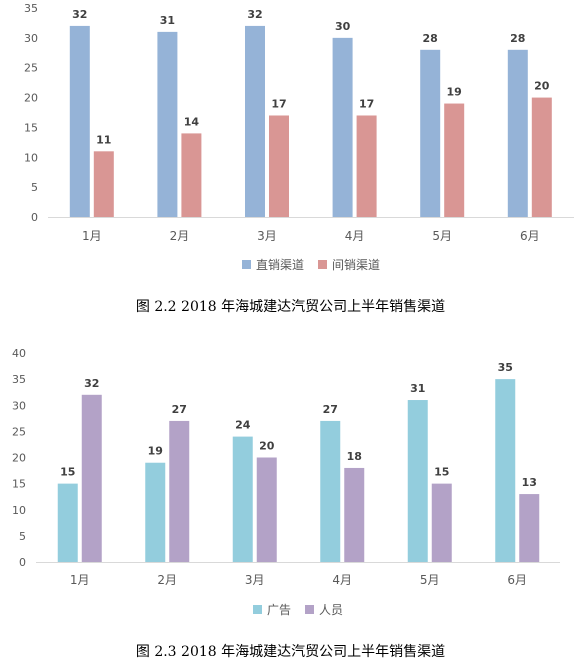 This screenshot has width=581, height=661. I want to click on data-label: 30, so click(343, 26).